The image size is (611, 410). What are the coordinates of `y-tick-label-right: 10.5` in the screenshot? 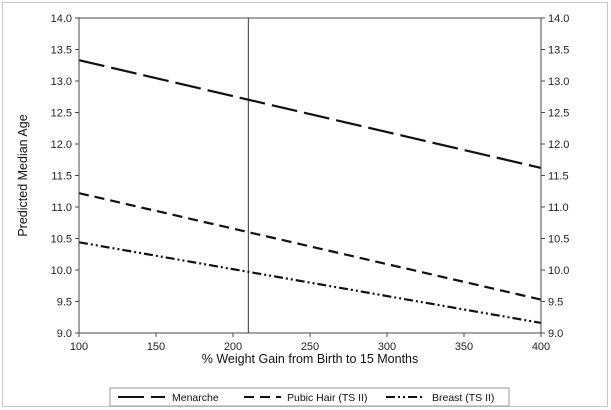 It's located at (558, 240).